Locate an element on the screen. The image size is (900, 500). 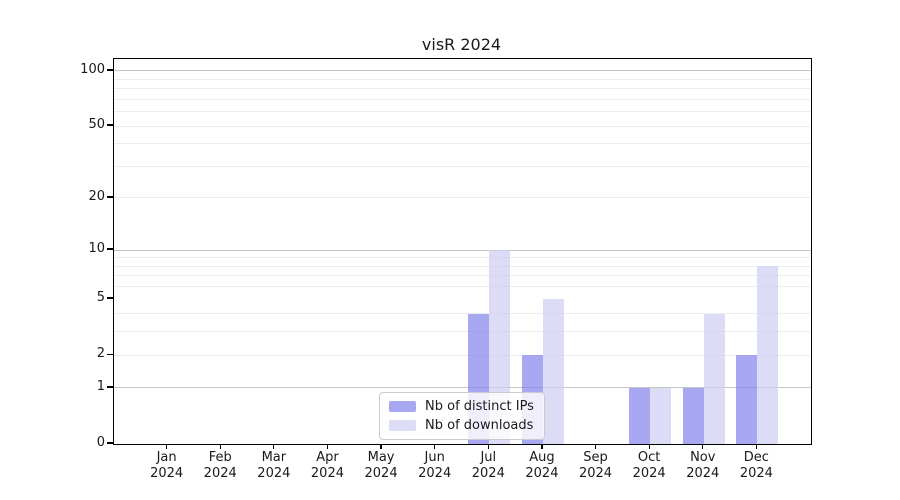
x-tick-label: Aug 2024 is located at coordinates (542, 465).